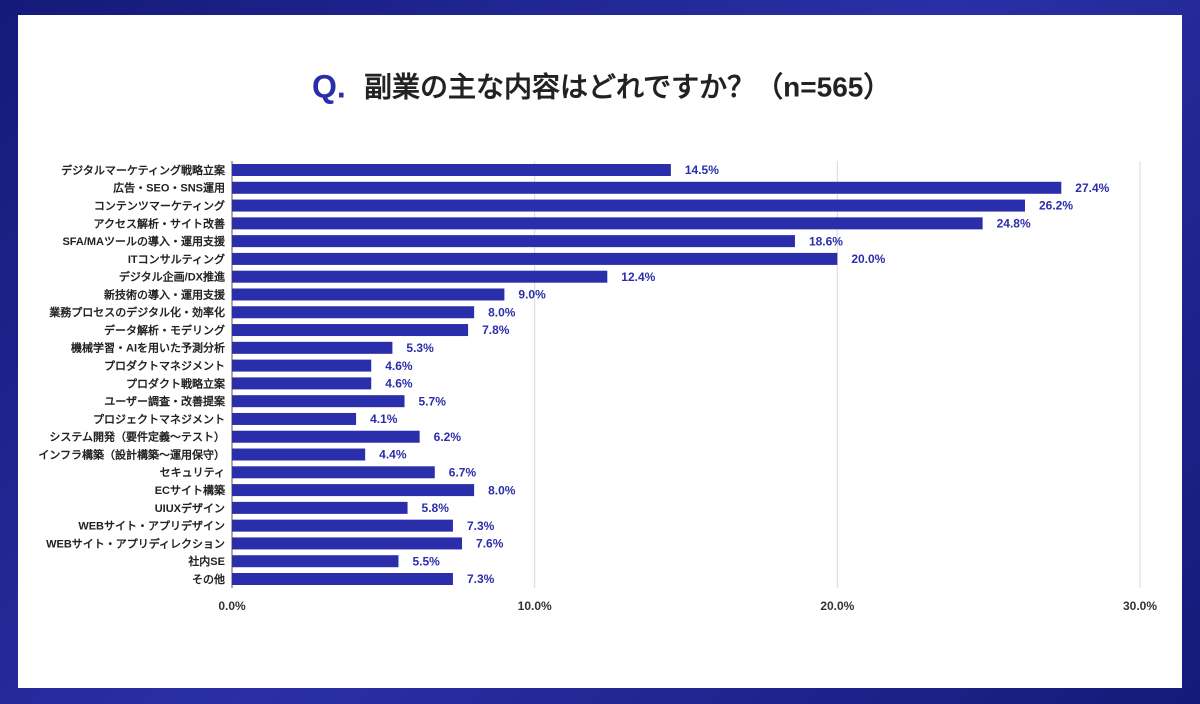 The width and height of the screenshot is (1200, 704). I want to click on y-tick-label: データ解析・モデリング, so click(164, 330).